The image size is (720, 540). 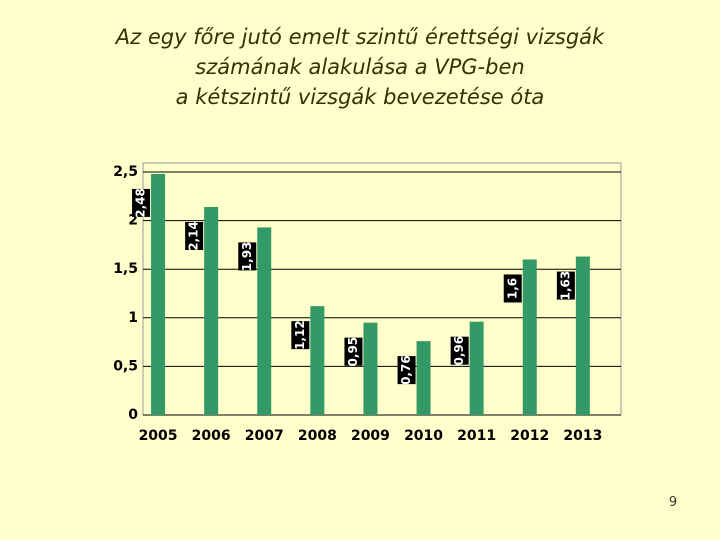 I want to click on y-tick-label: 2,5, so click(x=125, y=172).